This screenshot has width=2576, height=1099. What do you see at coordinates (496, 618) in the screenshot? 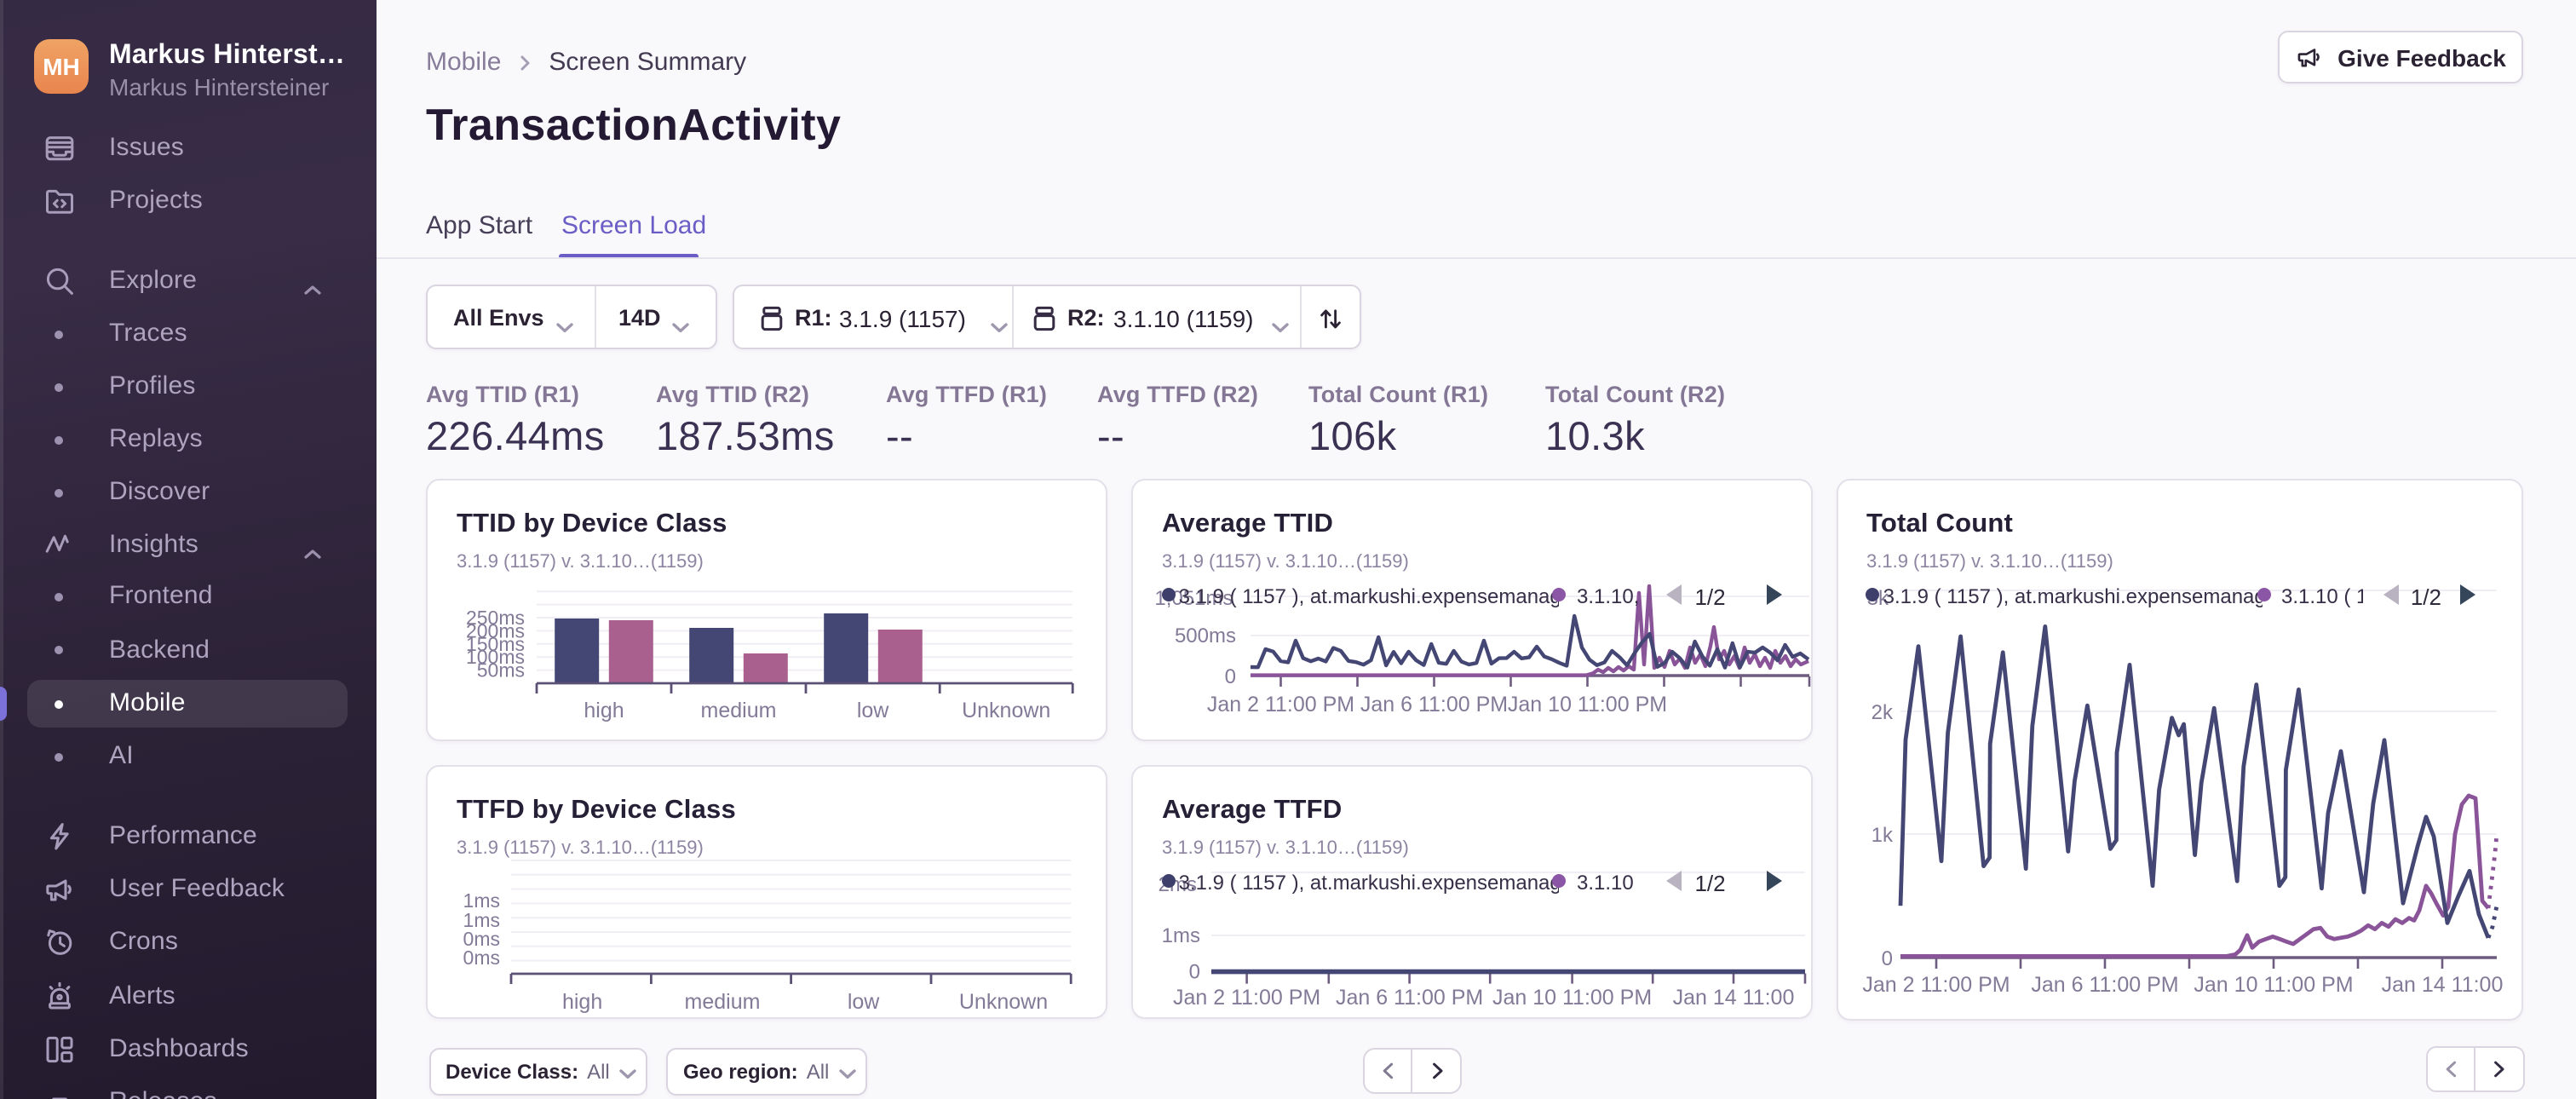
I see `svg-text: 250ms` at bounding box center [496, 618].